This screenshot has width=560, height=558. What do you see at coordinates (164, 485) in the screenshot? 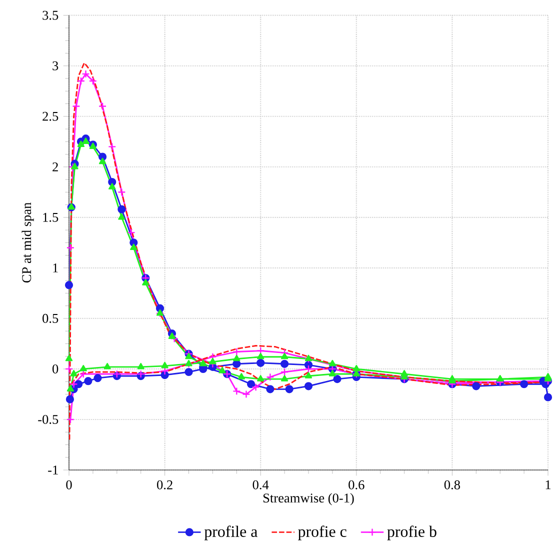
I see `x-tick-label: 0.2` at bounding box center [164, 485].